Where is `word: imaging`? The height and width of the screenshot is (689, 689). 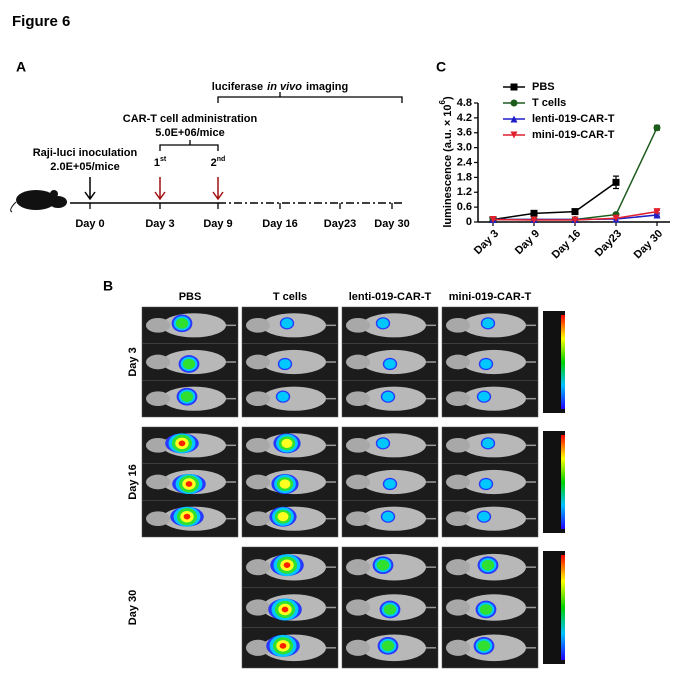
word: imaging is located at coordinates (327, 87).